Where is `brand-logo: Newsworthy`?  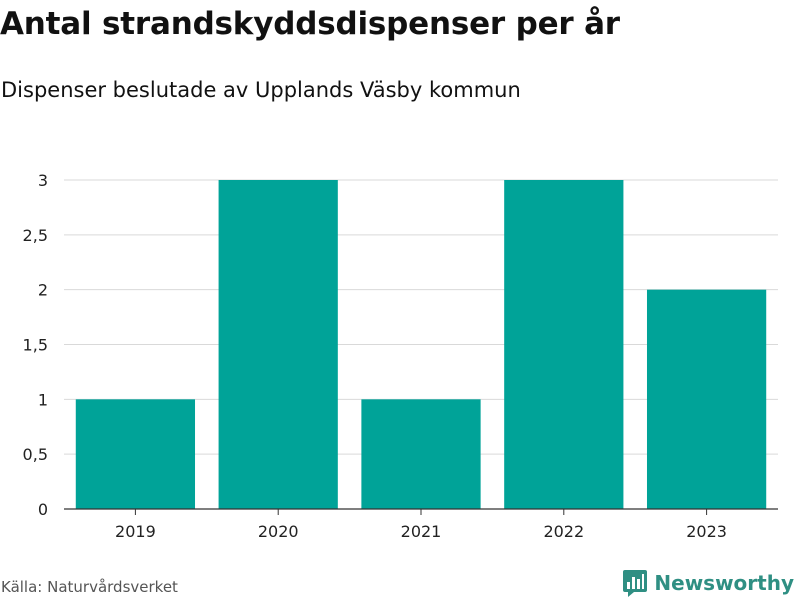 brand-logo: Newsworthy is located at coordinates (708, 583).